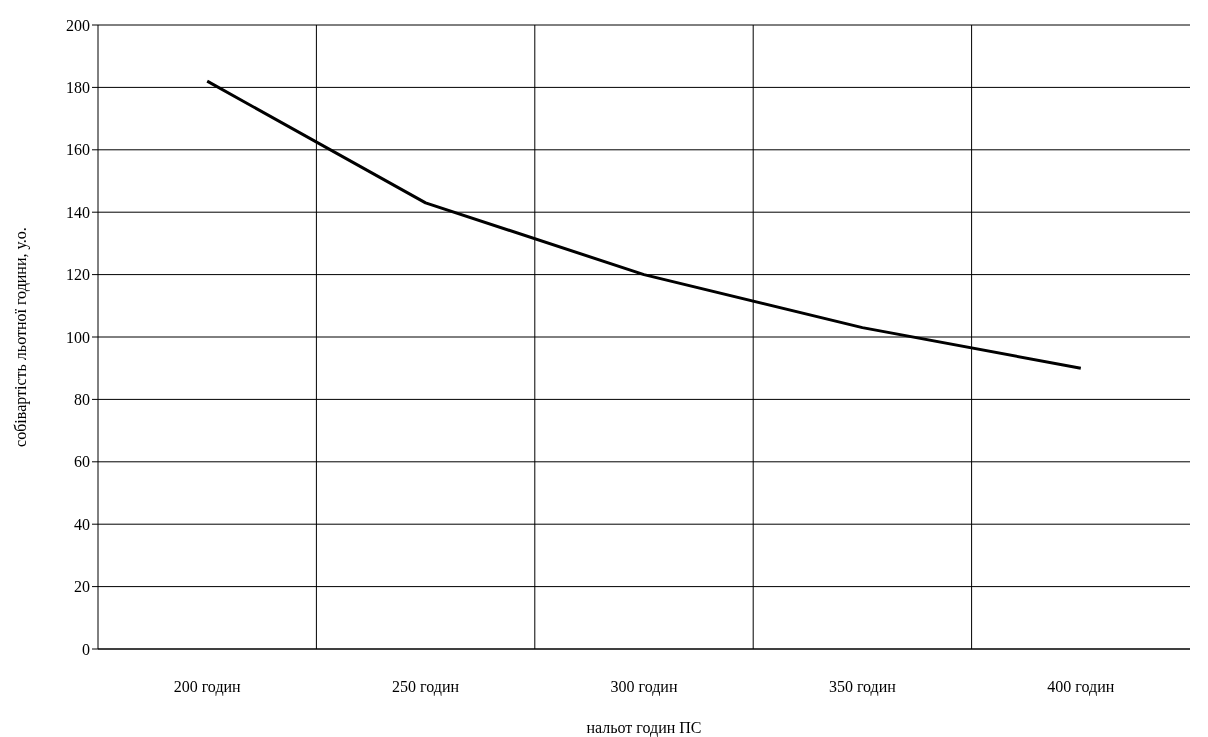 The width and height of the screenshot is (1208, 737). Describe the element at coordinates (78, 337) in the screenshot. I see `y-tick-label: 100` at that location.